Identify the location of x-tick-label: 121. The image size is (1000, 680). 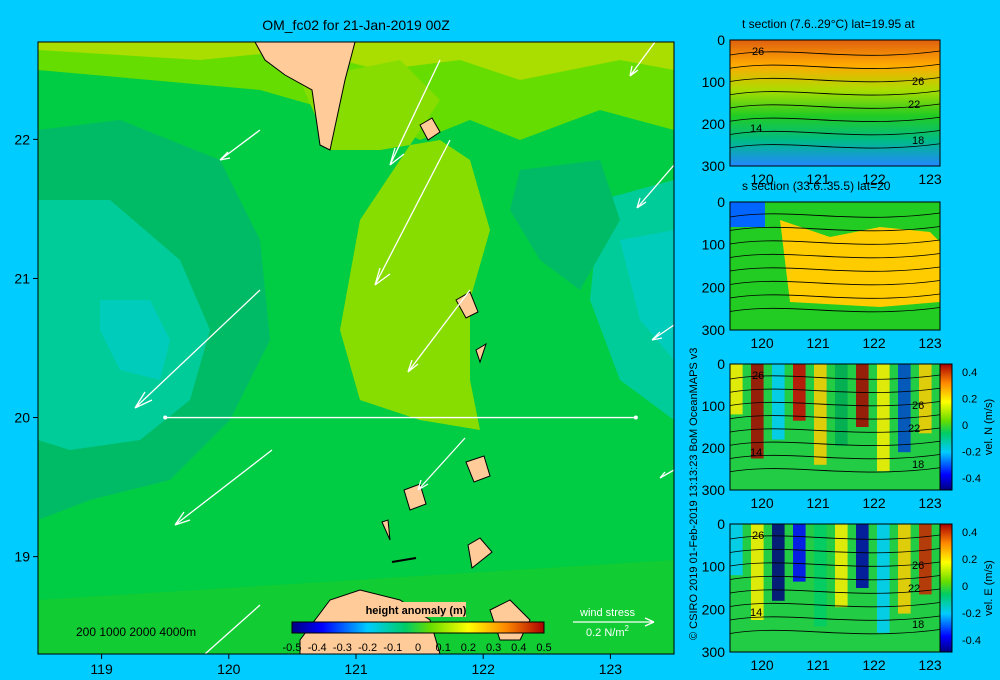
(356, 669).